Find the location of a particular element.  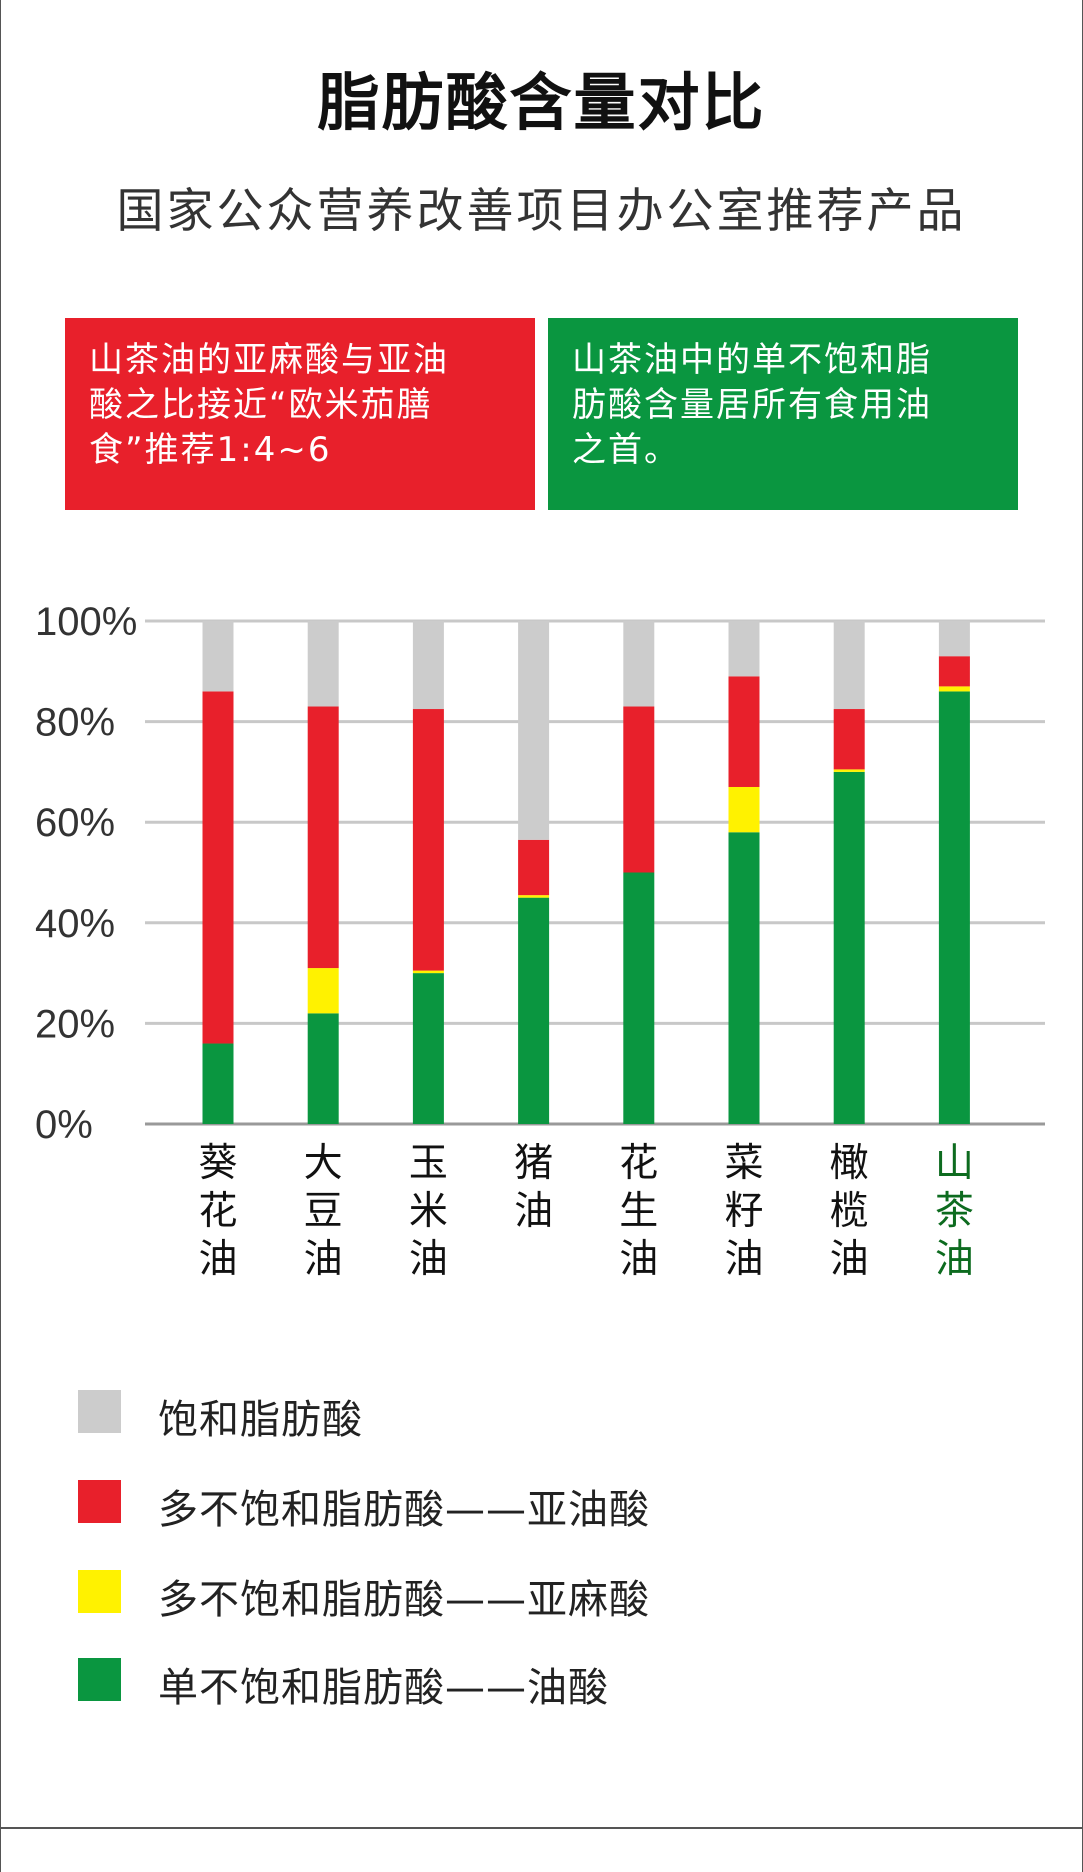

info-box-monounsaturated: 山茶油中的单不饱和脂 肪酸含量居所有食用油 之首。 is located at coordinates (783, 414).